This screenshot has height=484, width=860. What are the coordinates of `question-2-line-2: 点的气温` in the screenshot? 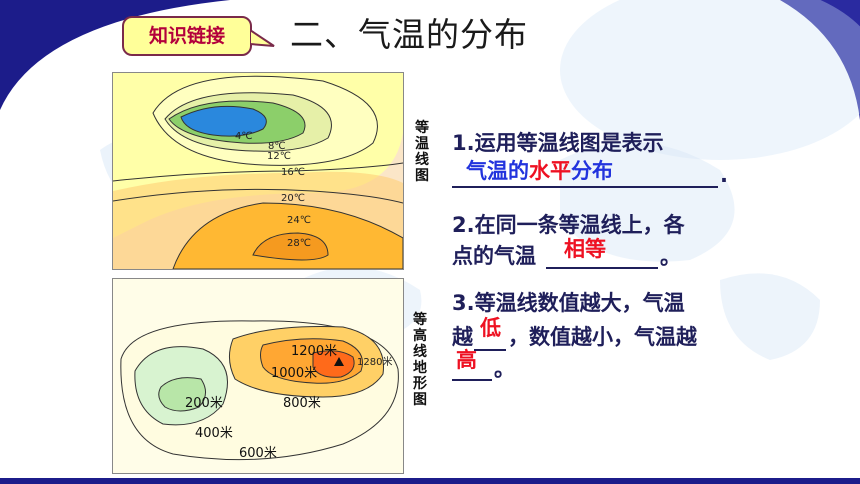 It's located at (494, 256).